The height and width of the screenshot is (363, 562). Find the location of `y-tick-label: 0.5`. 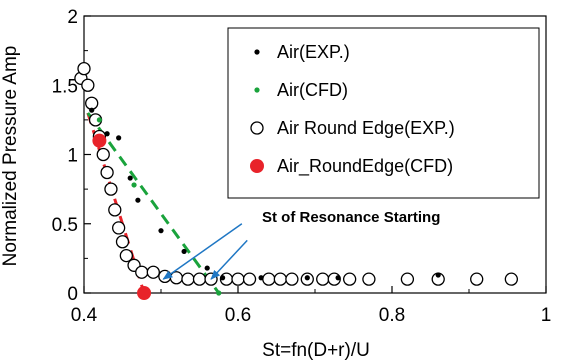

y-tick-label: 0.5 is located at coordinates (65, 225).